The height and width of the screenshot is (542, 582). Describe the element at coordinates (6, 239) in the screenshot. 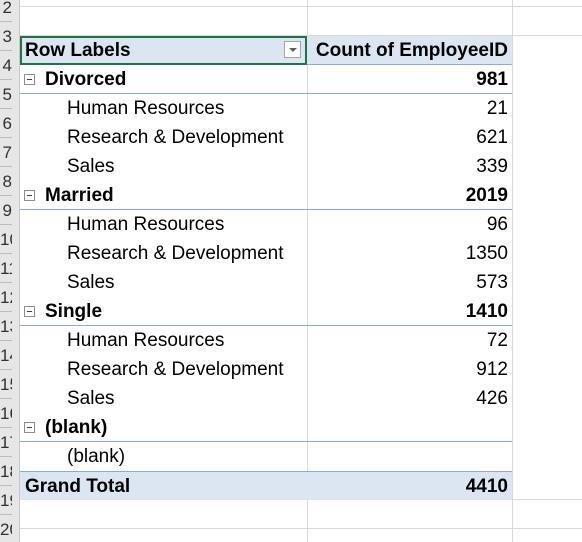

I see `row-number: 10` at that location.